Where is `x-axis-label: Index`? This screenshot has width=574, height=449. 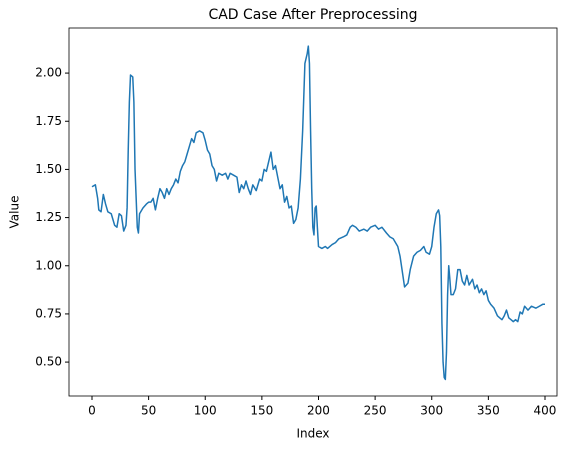
x-axis-label: Index is located at coordinates (312, 434).